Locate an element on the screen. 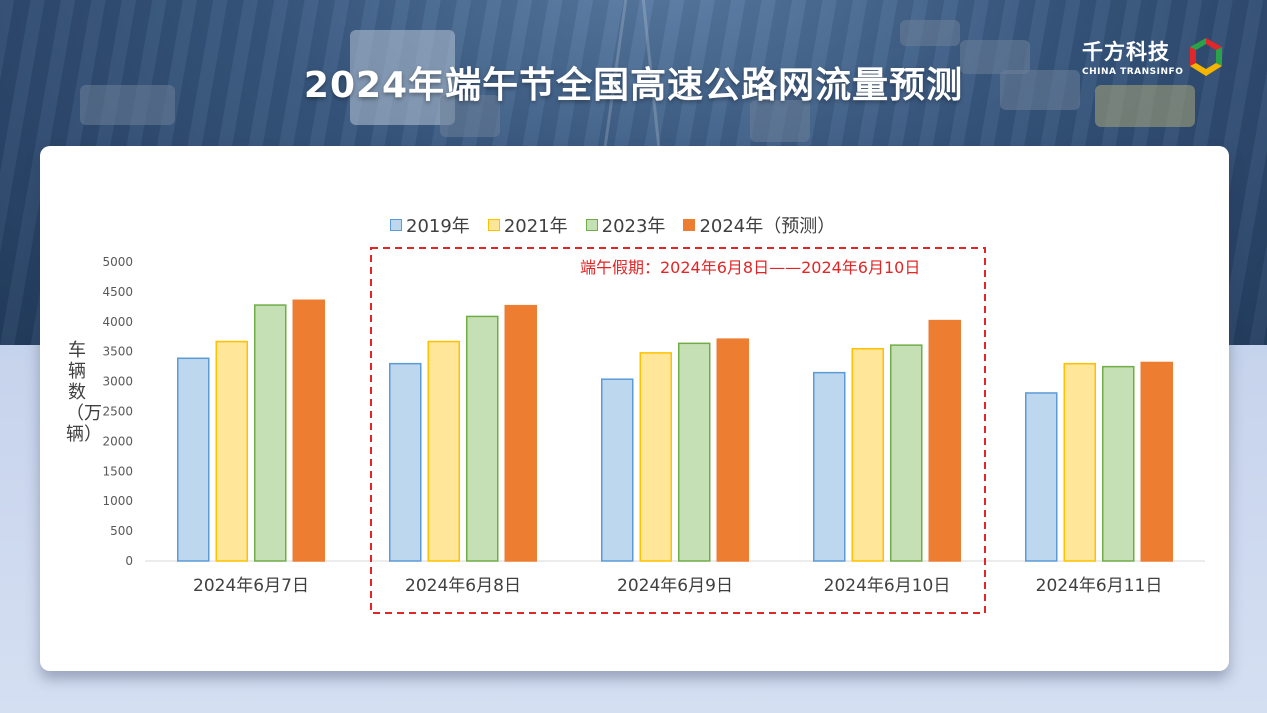 This screenshot has height=713, width=1267. legend-item-2019: 2019年 is located at coordinates (430, 225).